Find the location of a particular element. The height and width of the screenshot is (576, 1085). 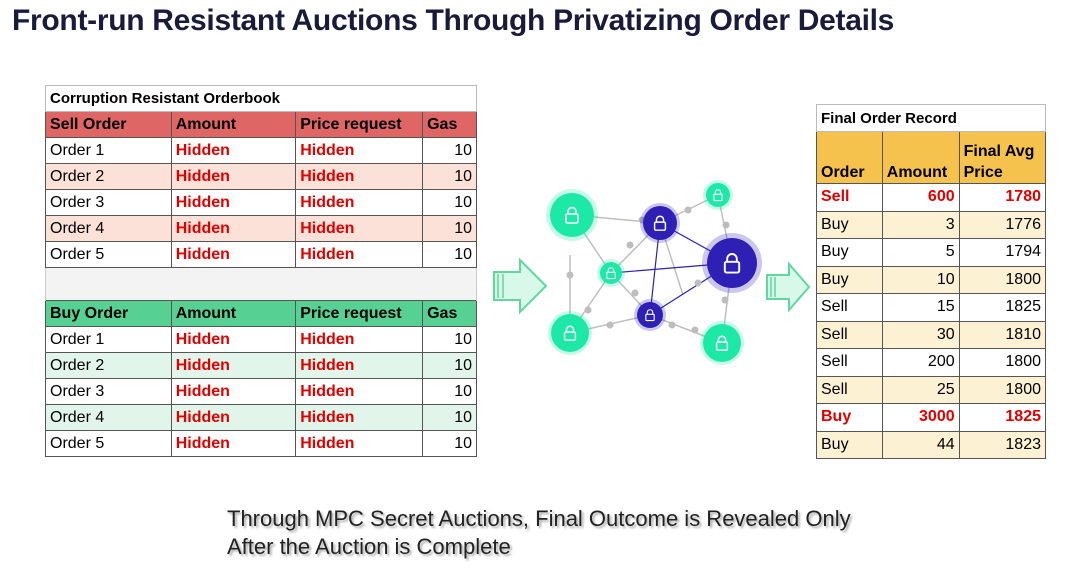

final-row: Sell 30 1810 is located at coordinates (931, 334).